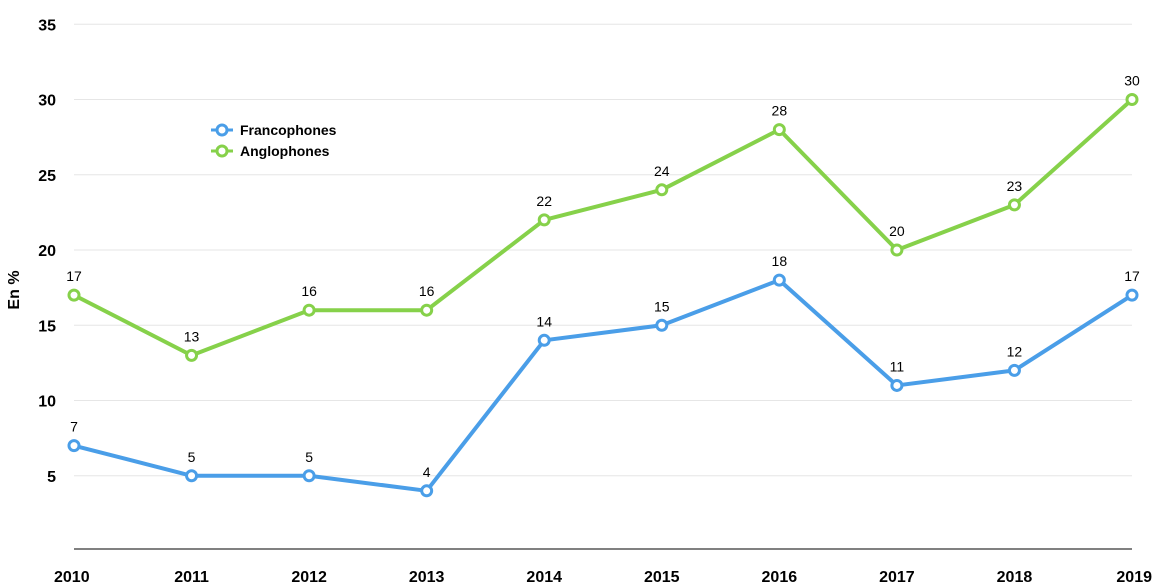  Describe the element at coordinates (427, 472) in the screenshot. I see `data-label: 4` at that location.